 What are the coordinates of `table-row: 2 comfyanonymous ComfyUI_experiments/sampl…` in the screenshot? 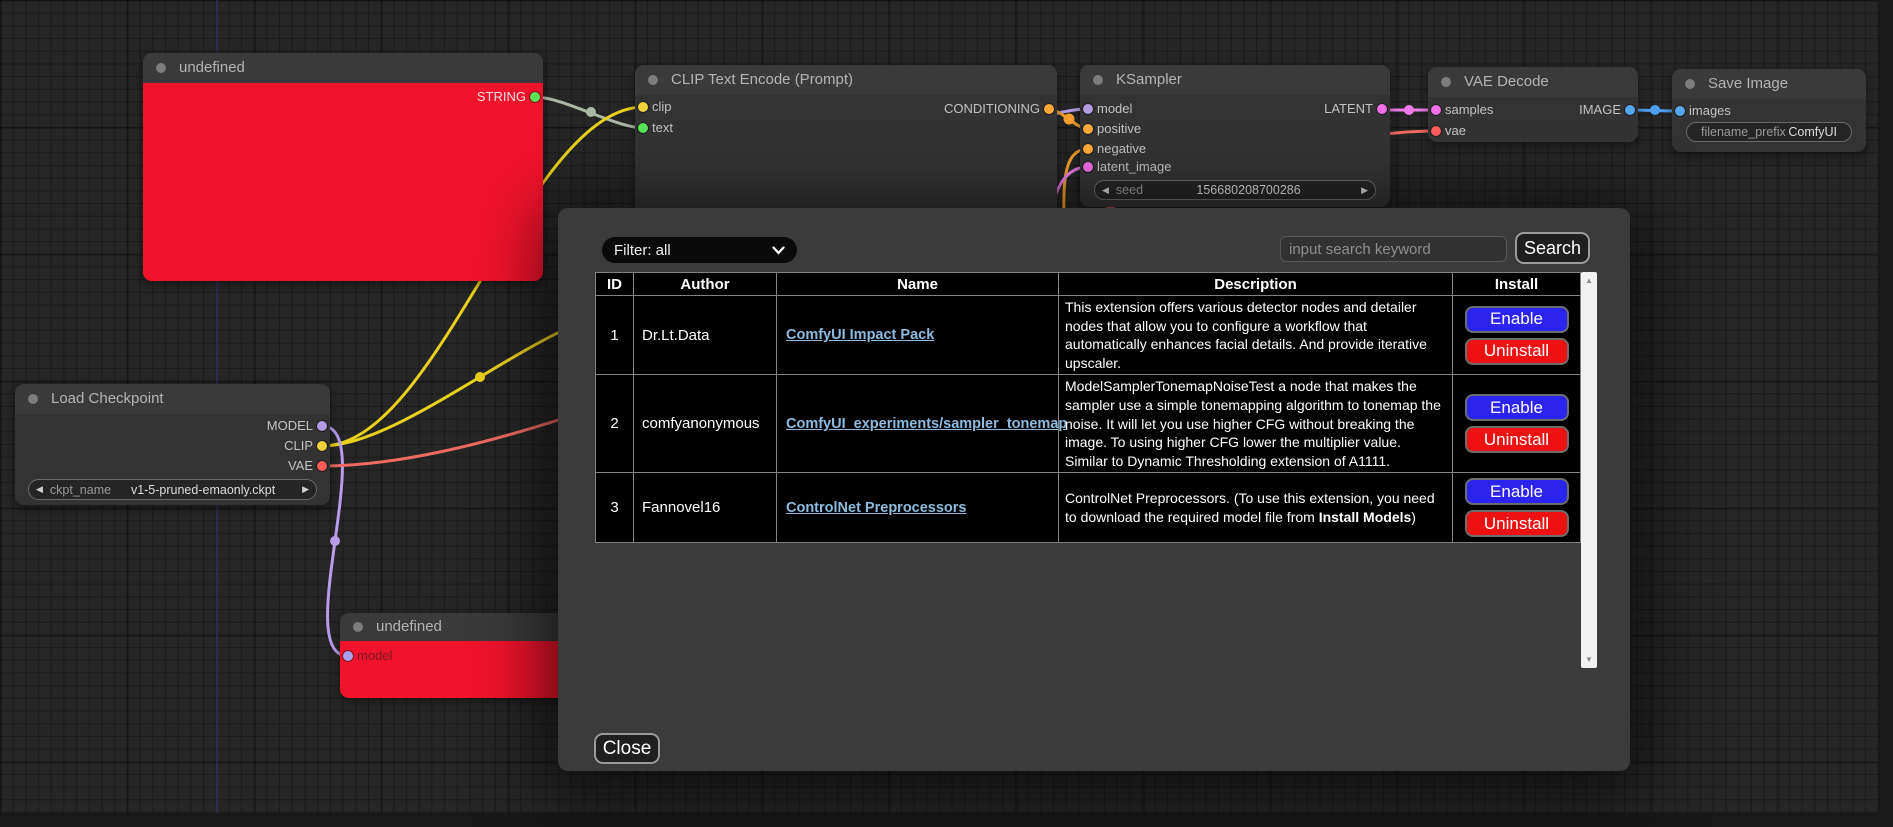 It's located at (1088, 424).